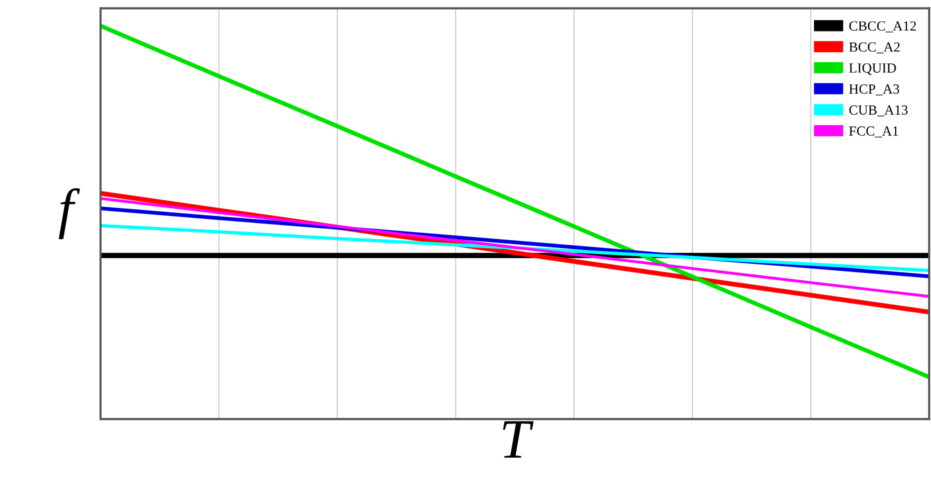 The height and width of the screenshot is (489, 931). Describe the element at coordinates (872, 69) in the screenshot. I see `legend-label: LIQUID` at that location.